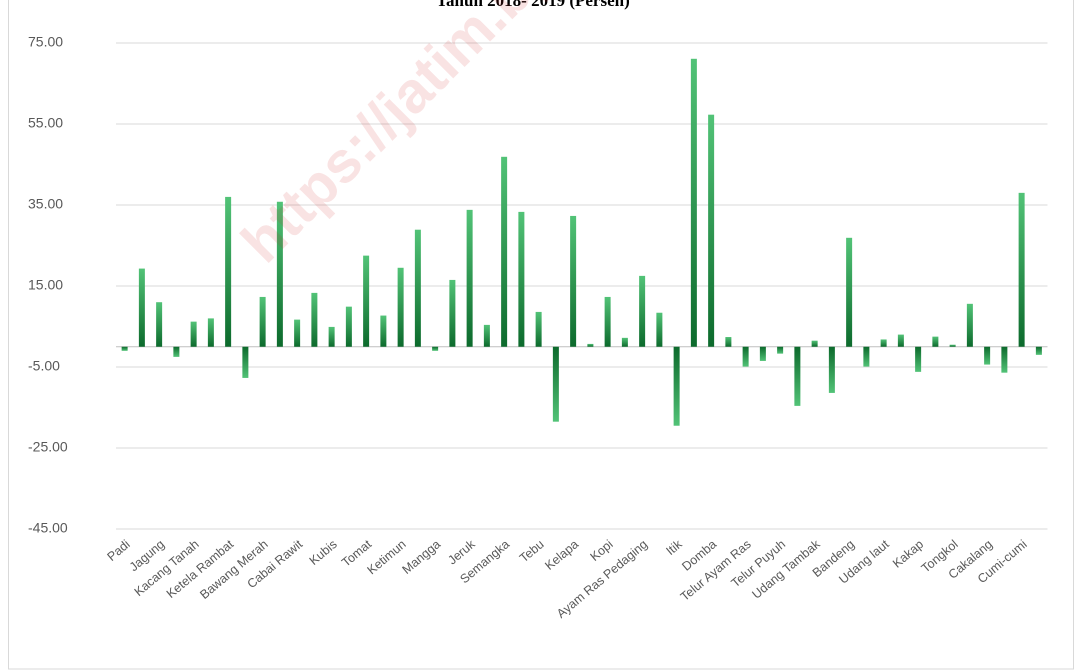  What do you see at coordinates (45, 42) in the screenshot?
I see `y-tick-label: 75.00` at bounding box center [45, 42].